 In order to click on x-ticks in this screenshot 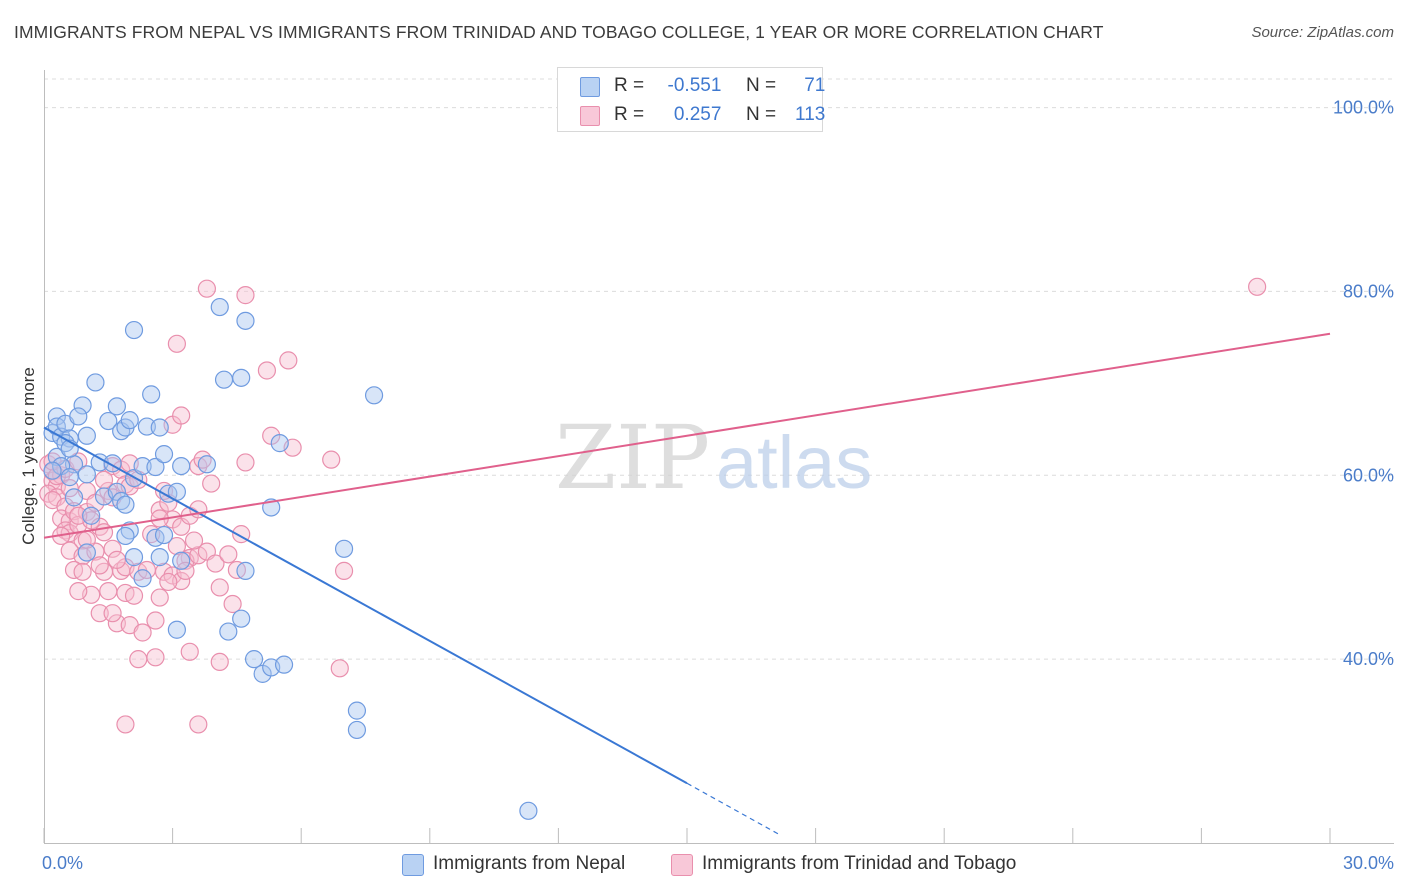, I will do `click(687, 835)`.